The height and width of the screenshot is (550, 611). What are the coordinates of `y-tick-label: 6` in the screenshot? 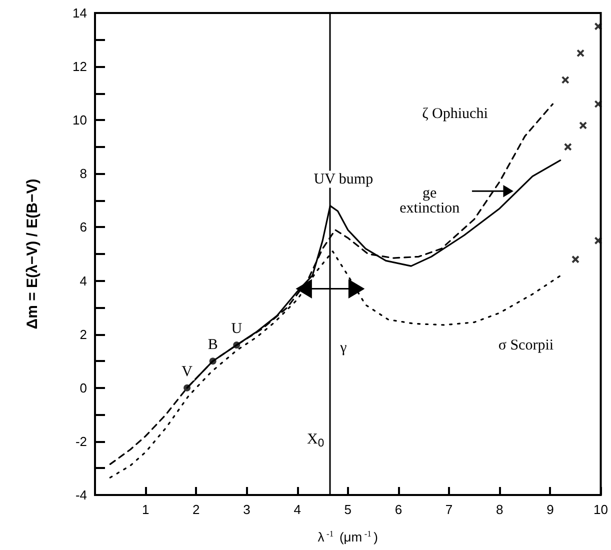 It's located at (83, 227).